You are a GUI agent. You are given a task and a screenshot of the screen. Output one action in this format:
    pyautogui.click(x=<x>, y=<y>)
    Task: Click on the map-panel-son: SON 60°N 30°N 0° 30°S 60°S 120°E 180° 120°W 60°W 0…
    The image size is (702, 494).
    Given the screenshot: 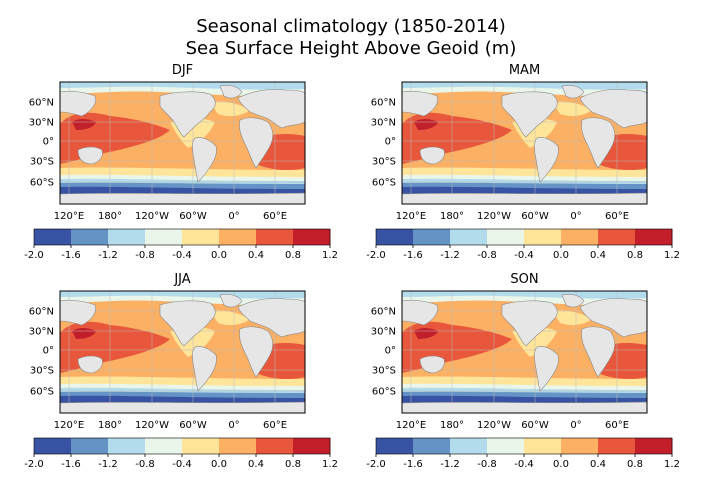 What is the action you would take?
    pyautogui.click(x=509, y=351)
    